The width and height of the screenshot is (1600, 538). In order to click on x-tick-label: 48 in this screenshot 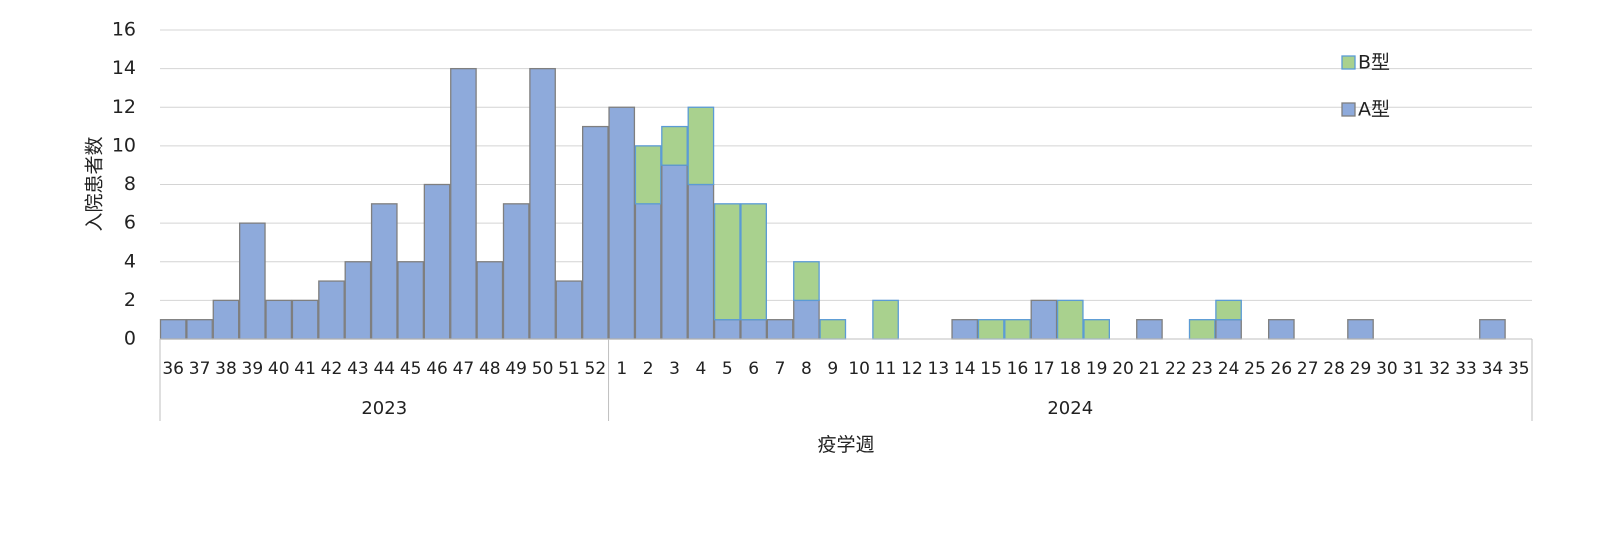, I will do `click(490, 369)`.